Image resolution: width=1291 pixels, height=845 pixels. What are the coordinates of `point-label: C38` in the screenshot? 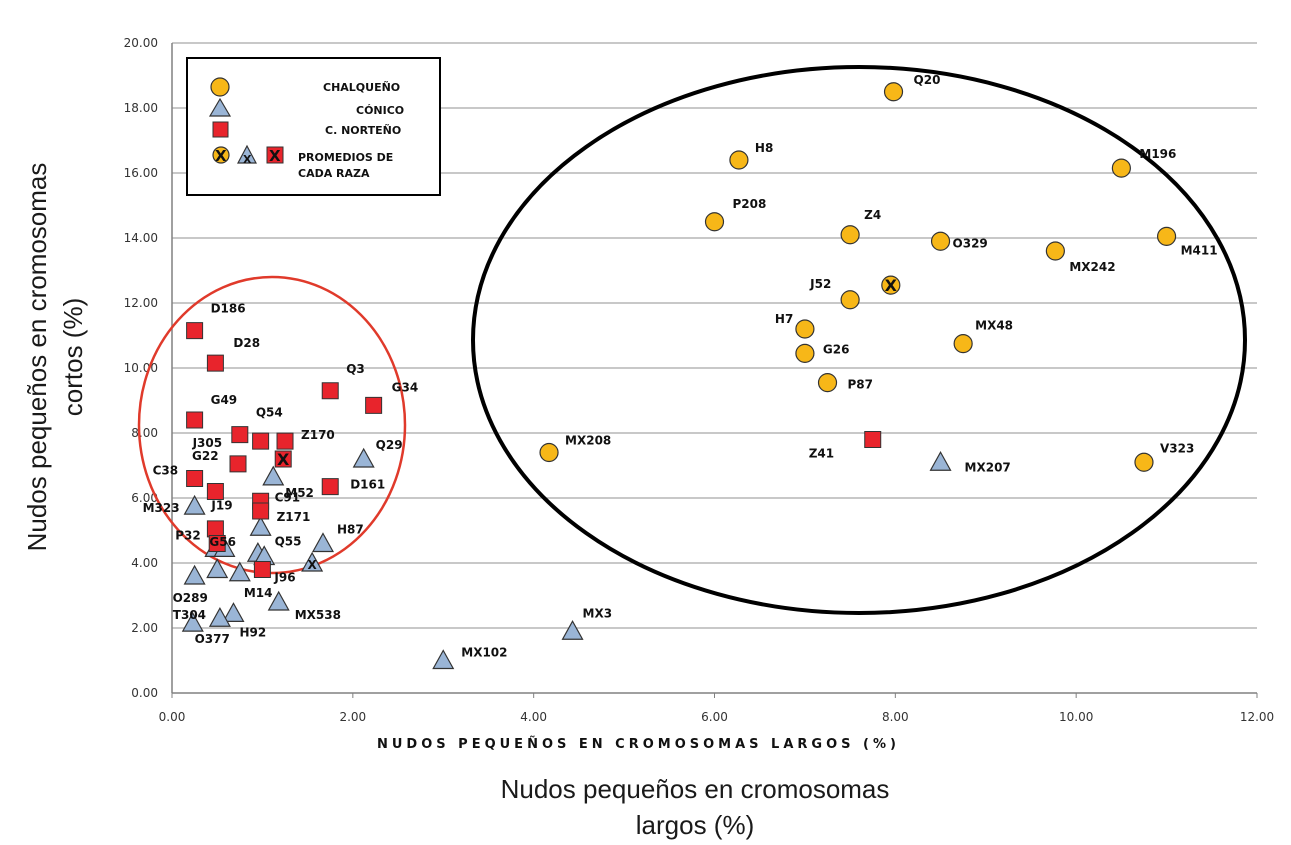 It's located at (166, 471).